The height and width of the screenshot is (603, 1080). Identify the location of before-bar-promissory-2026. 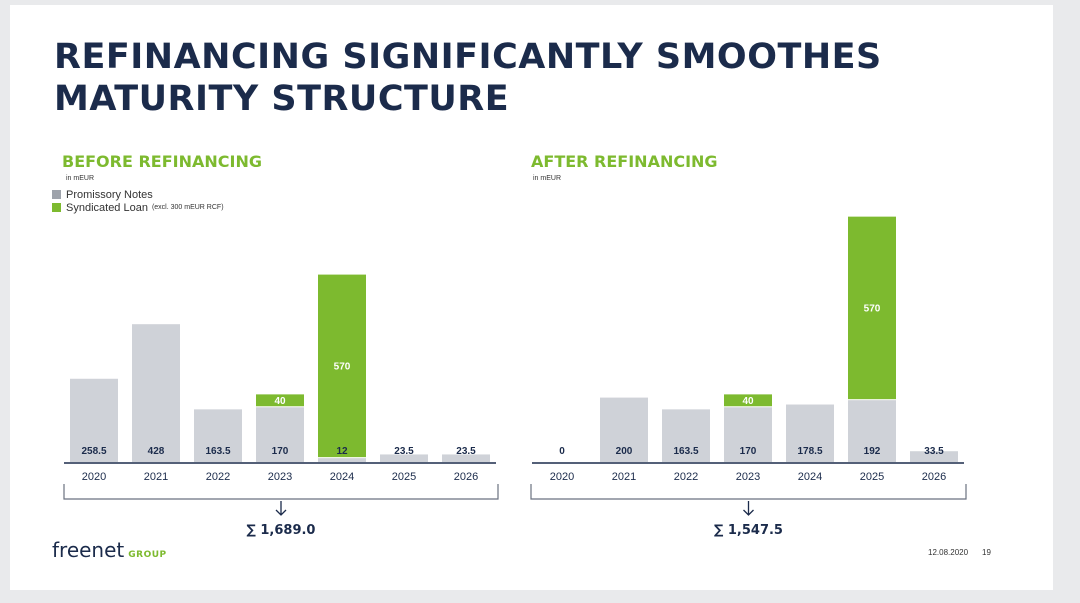
(466, 458).